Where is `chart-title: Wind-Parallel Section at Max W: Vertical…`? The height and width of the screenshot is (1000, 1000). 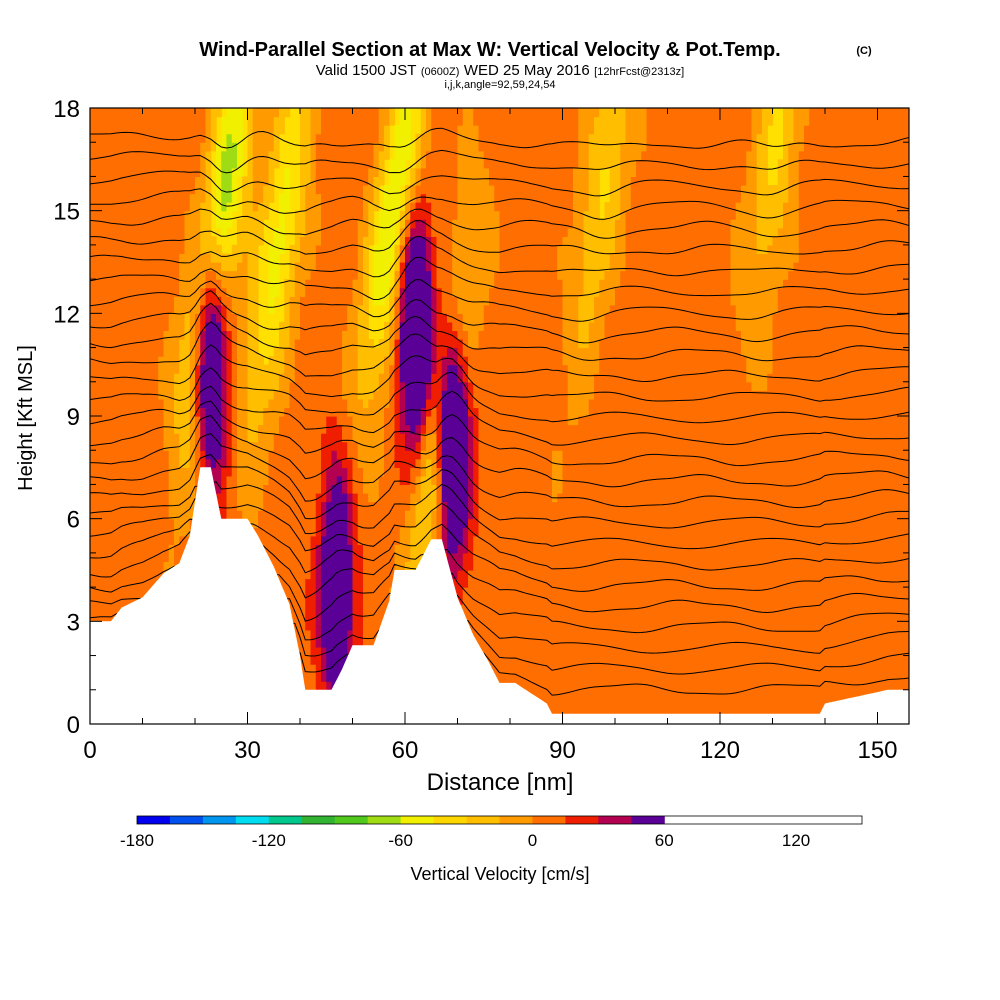 chart-title: Wind-Parallel Section at Max W: Vertical… is located at coordinates (489, 50).